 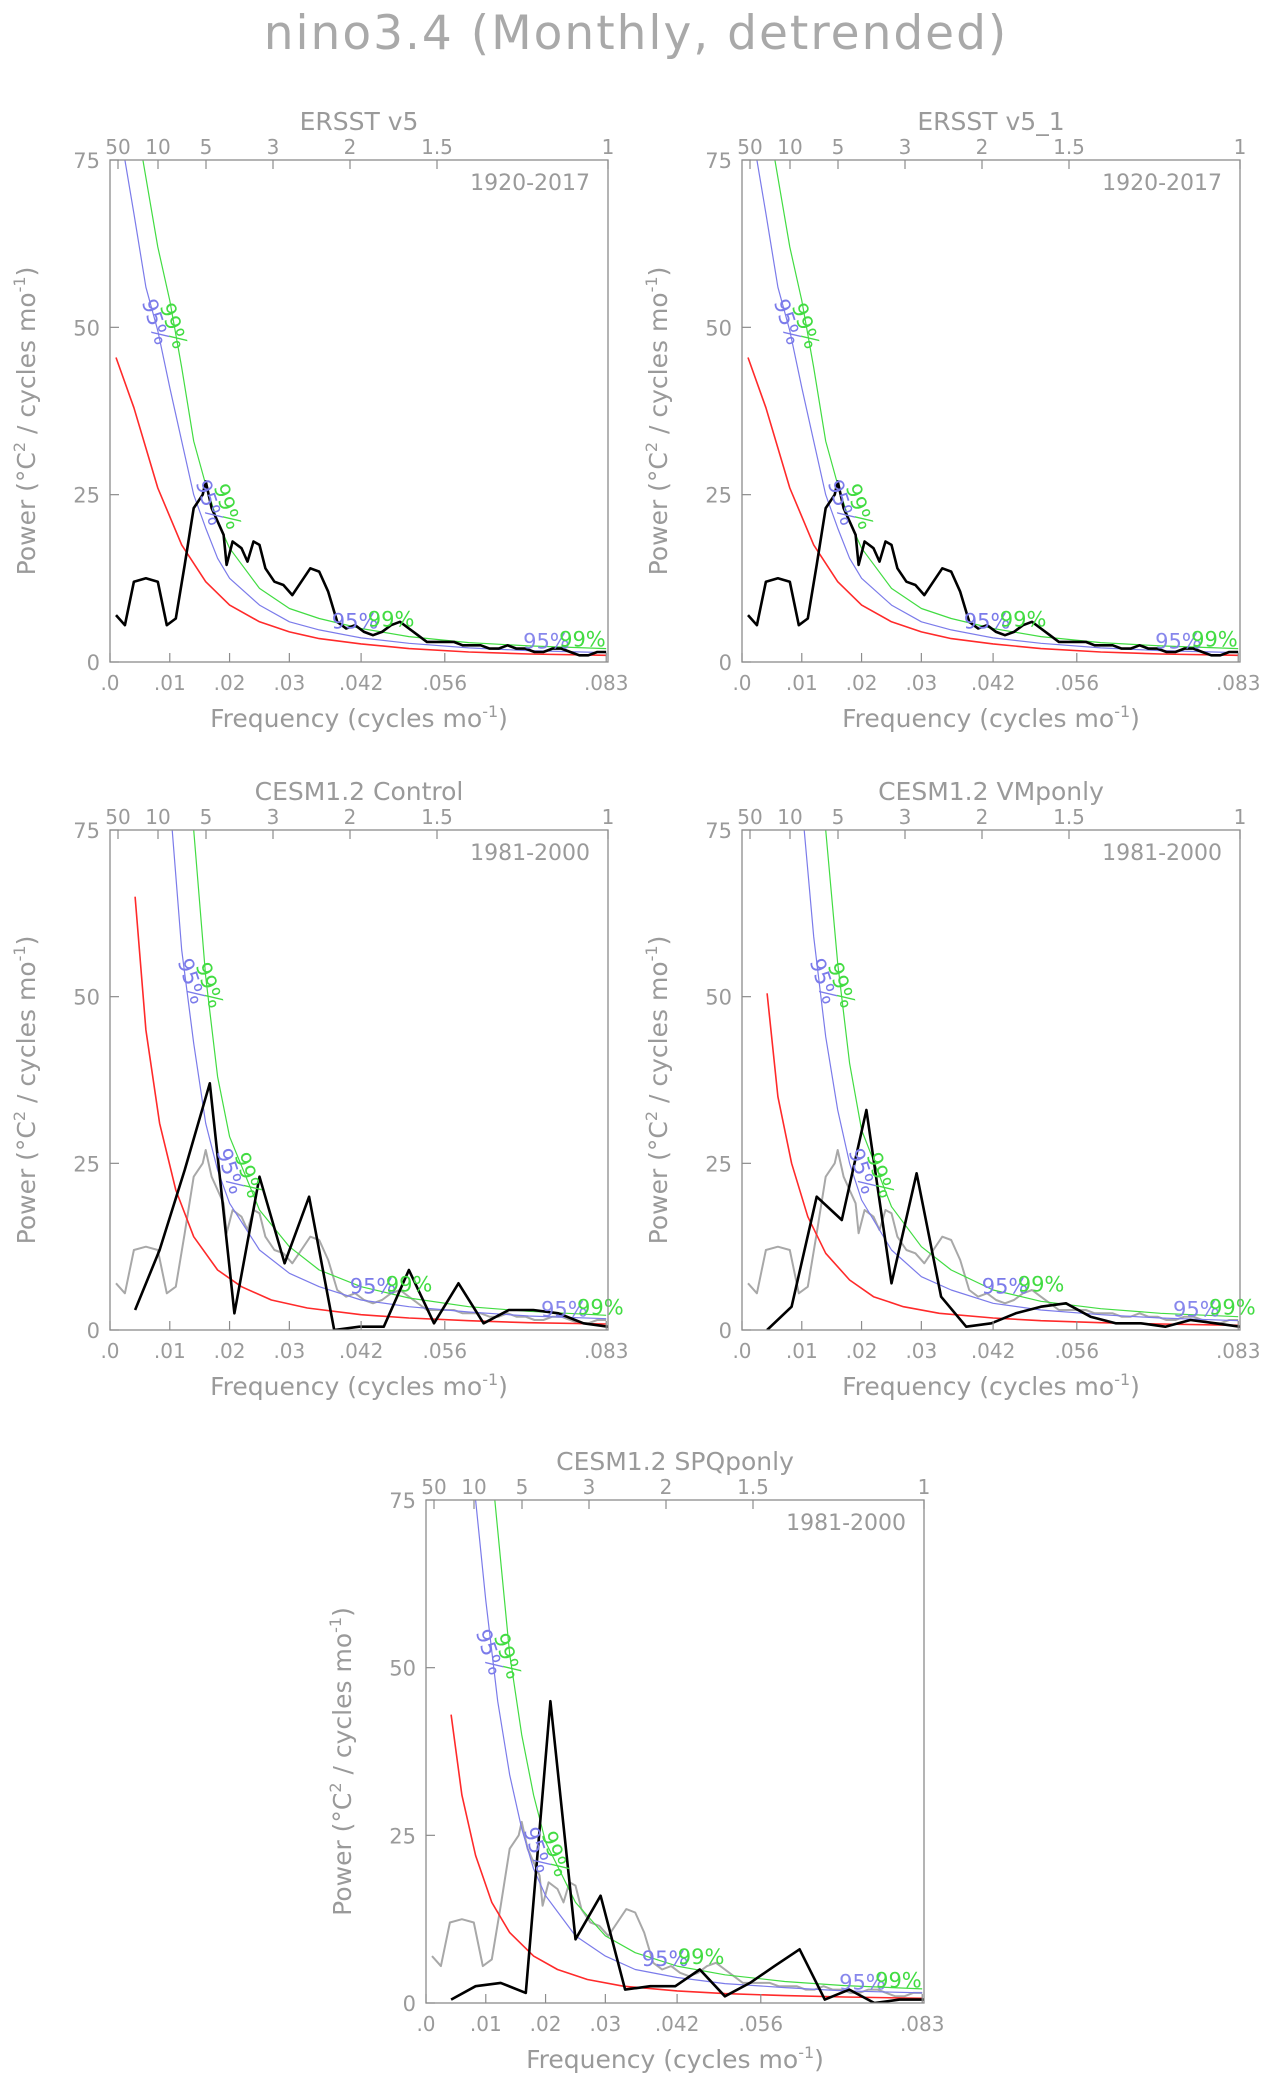 I want to click on x-tick-label: .02, so click(x=862, y=683).